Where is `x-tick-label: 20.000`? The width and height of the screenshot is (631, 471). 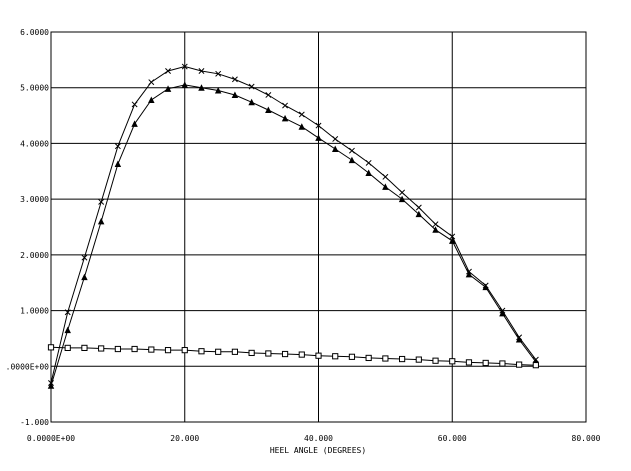
x-tick-label: 20.000 is located at coordinates (184, 438).